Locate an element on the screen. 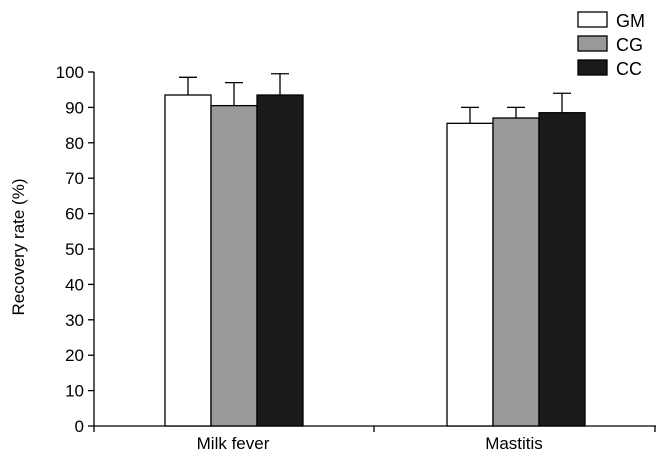  y-tick-label: 90 is located at coordinates (74, 107).